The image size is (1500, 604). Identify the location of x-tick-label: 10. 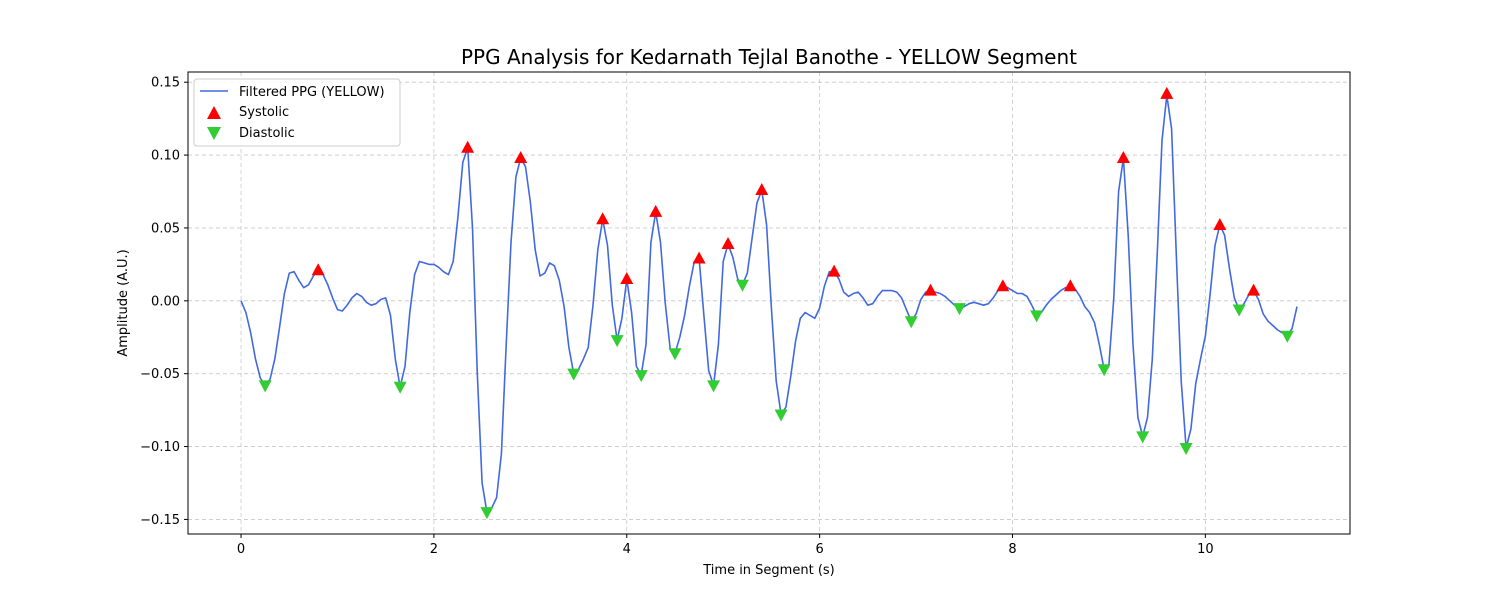
(1205, 549).